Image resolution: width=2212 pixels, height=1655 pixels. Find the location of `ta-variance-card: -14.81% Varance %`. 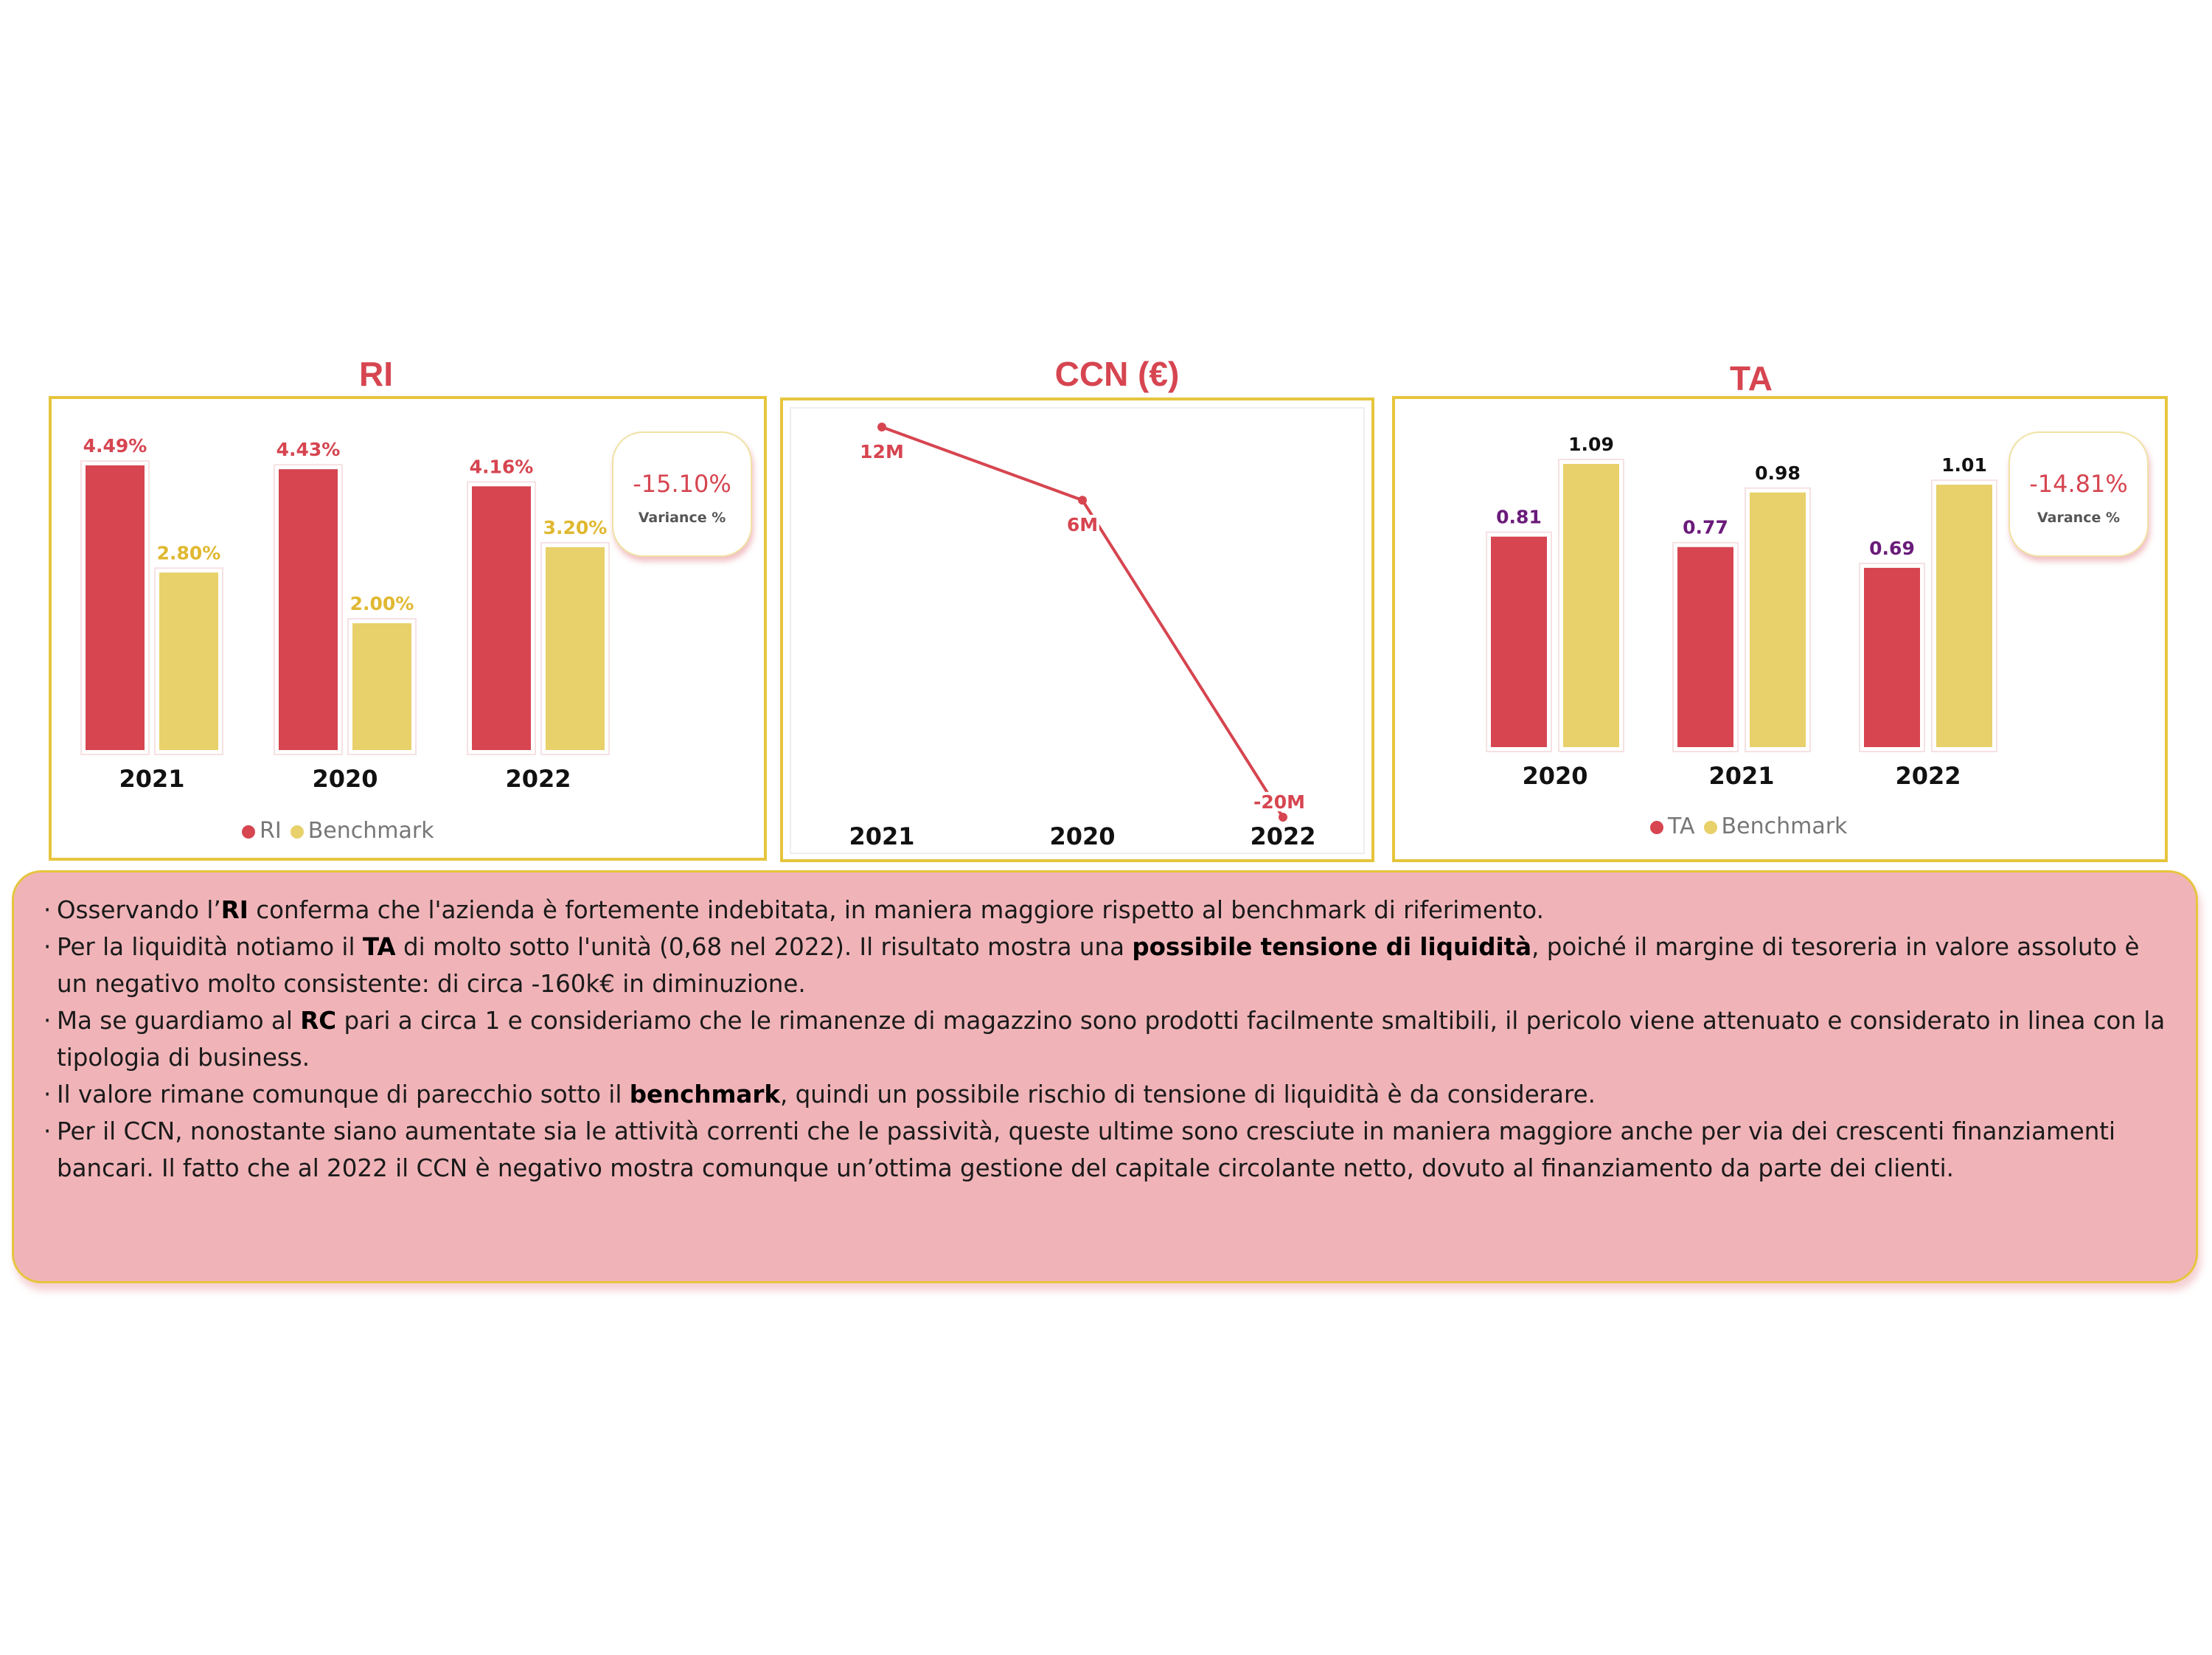

ta-variance-card: -14.81% Varance % is located at coordinates (2078, 494).